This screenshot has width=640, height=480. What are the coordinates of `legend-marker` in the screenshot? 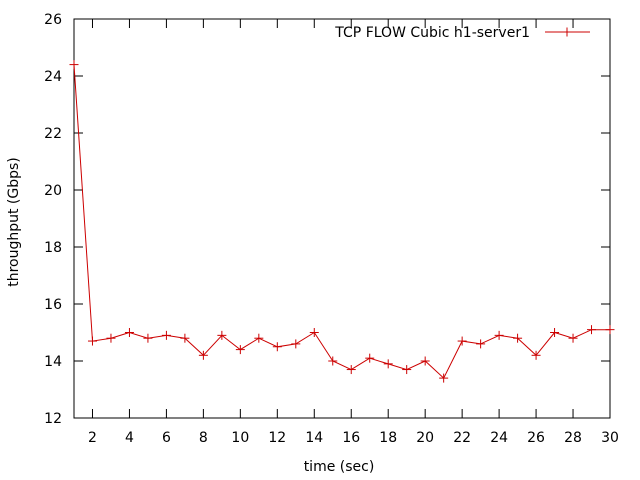 It's located at (567, 32).